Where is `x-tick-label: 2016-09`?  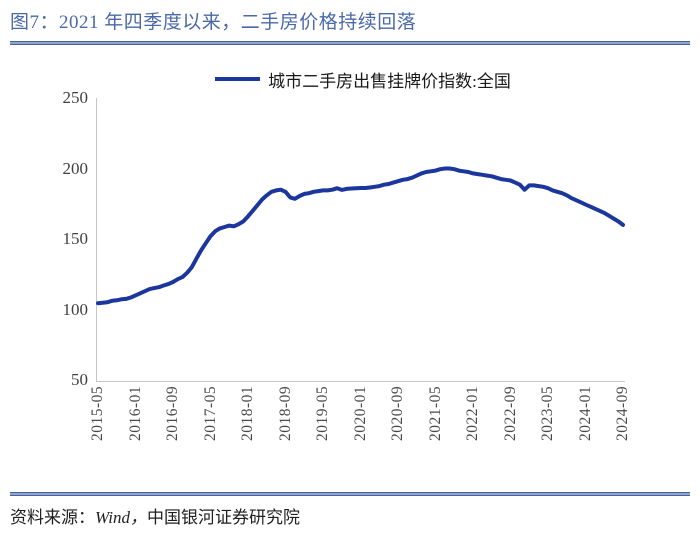 x-tick-label: 2016-09 is located at coordinates (172, 414).